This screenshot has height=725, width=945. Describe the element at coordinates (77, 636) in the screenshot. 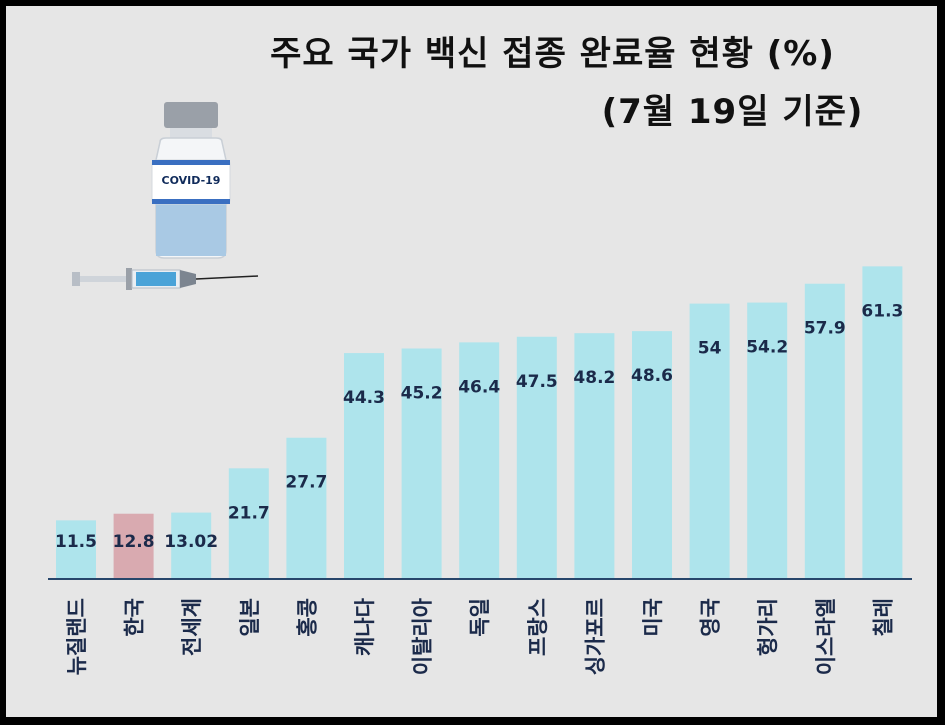

I see `category-label: 뉴질랜드` at that location.